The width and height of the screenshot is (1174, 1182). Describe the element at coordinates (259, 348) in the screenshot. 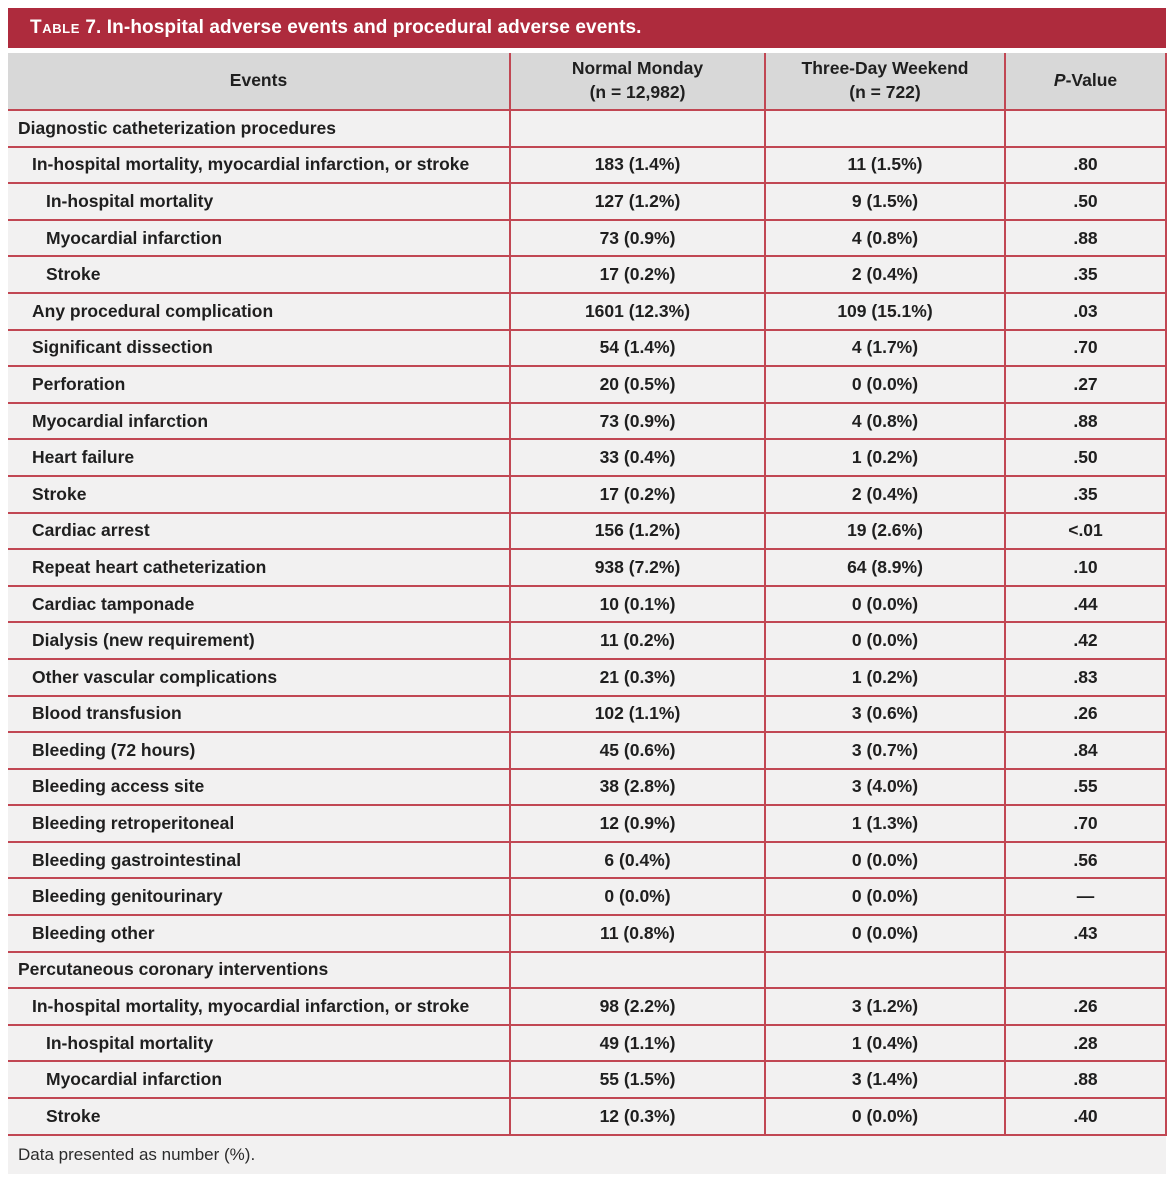

I see `event-label-cell: Significant dissection` at that location.